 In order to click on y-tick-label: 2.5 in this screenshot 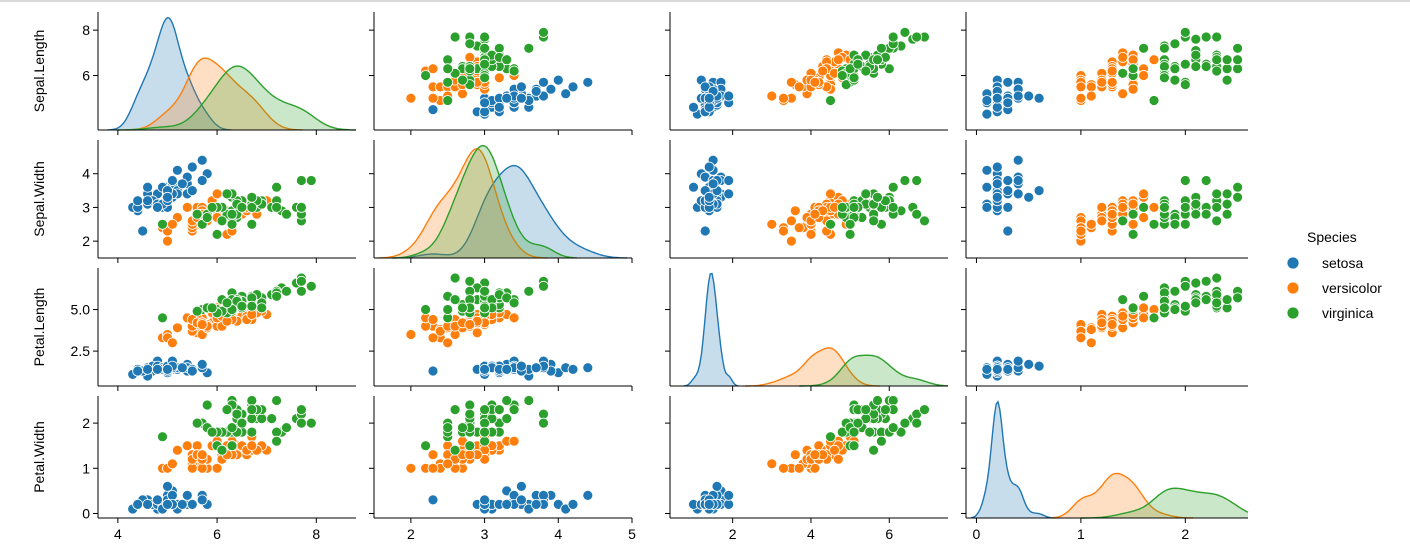, I will do `click(81, 351)`.